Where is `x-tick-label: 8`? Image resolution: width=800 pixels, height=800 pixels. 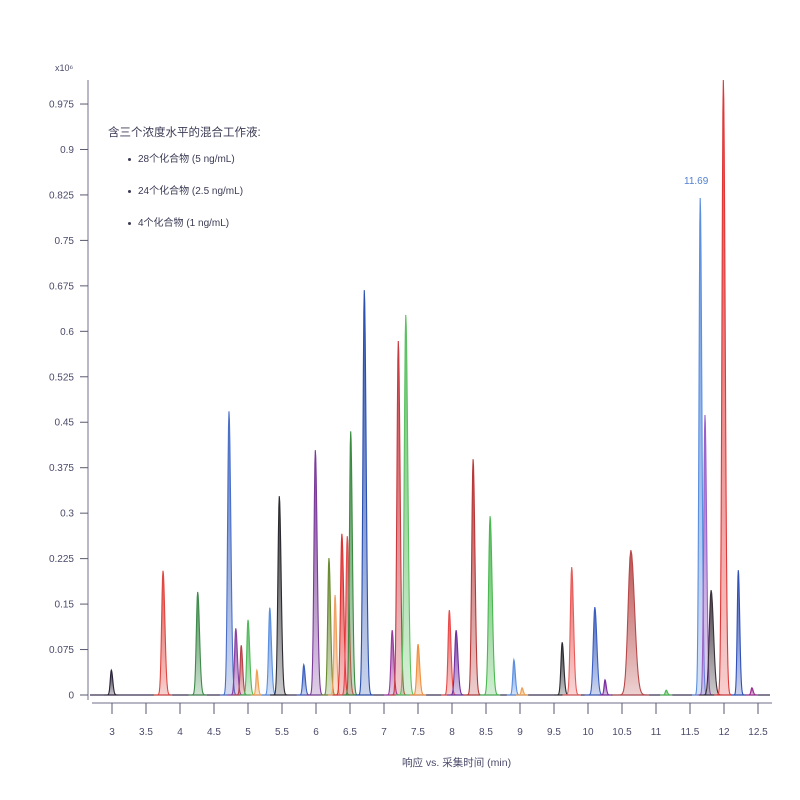 x-tick-label: 8 is located at coordinates (452, 732).